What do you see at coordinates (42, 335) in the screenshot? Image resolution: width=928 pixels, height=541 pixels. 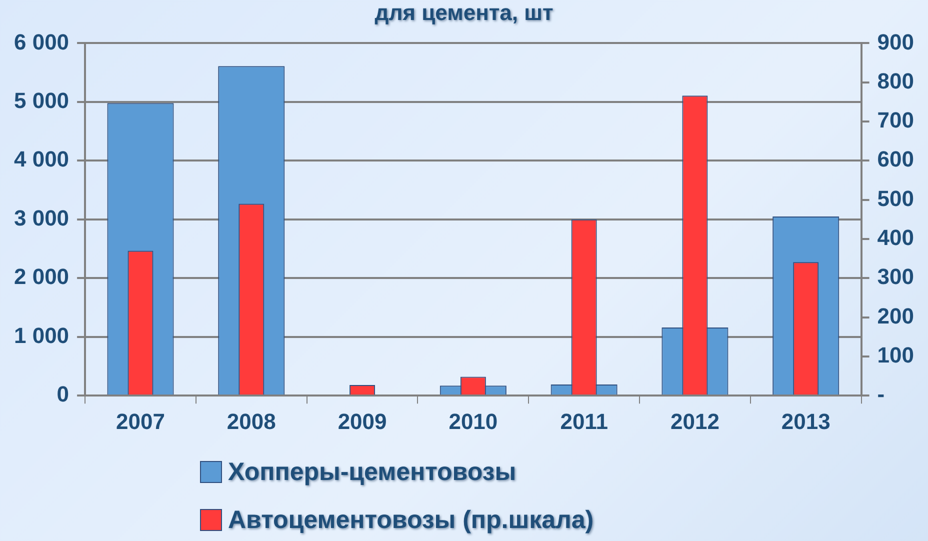 I see `y-tick-label: 1 000` at bounding box center [42, 335].